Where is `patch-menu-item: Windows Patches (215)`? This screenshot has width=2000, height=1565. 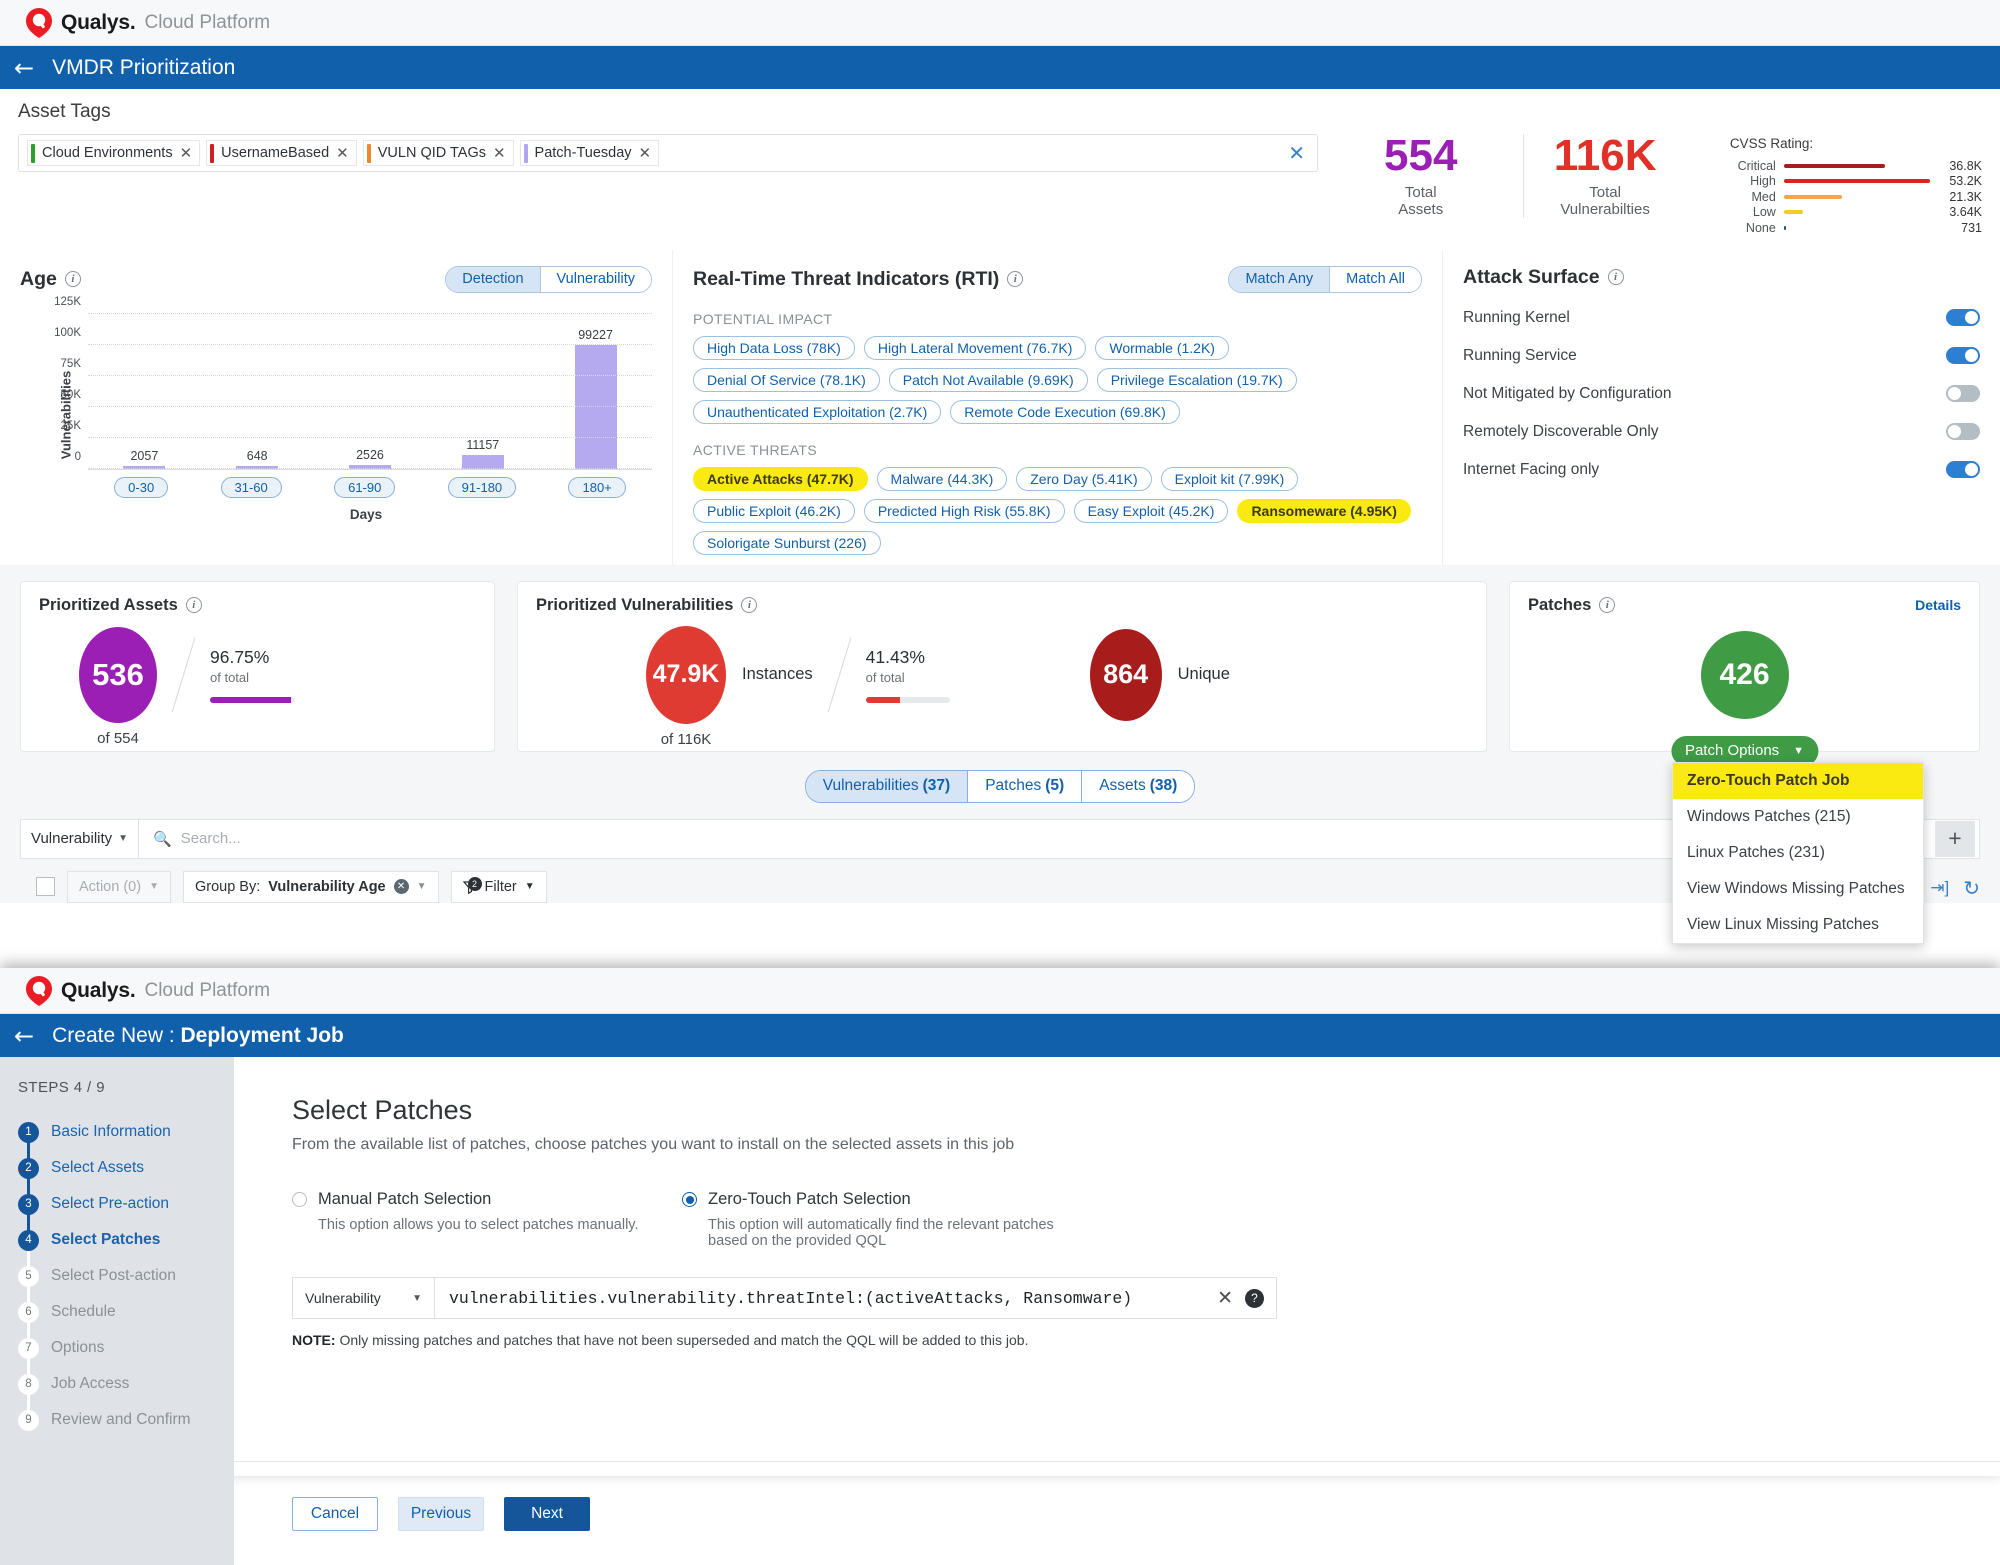
patch-menu-item: Windows Patches (215) is located at coordinates (1769, 816).